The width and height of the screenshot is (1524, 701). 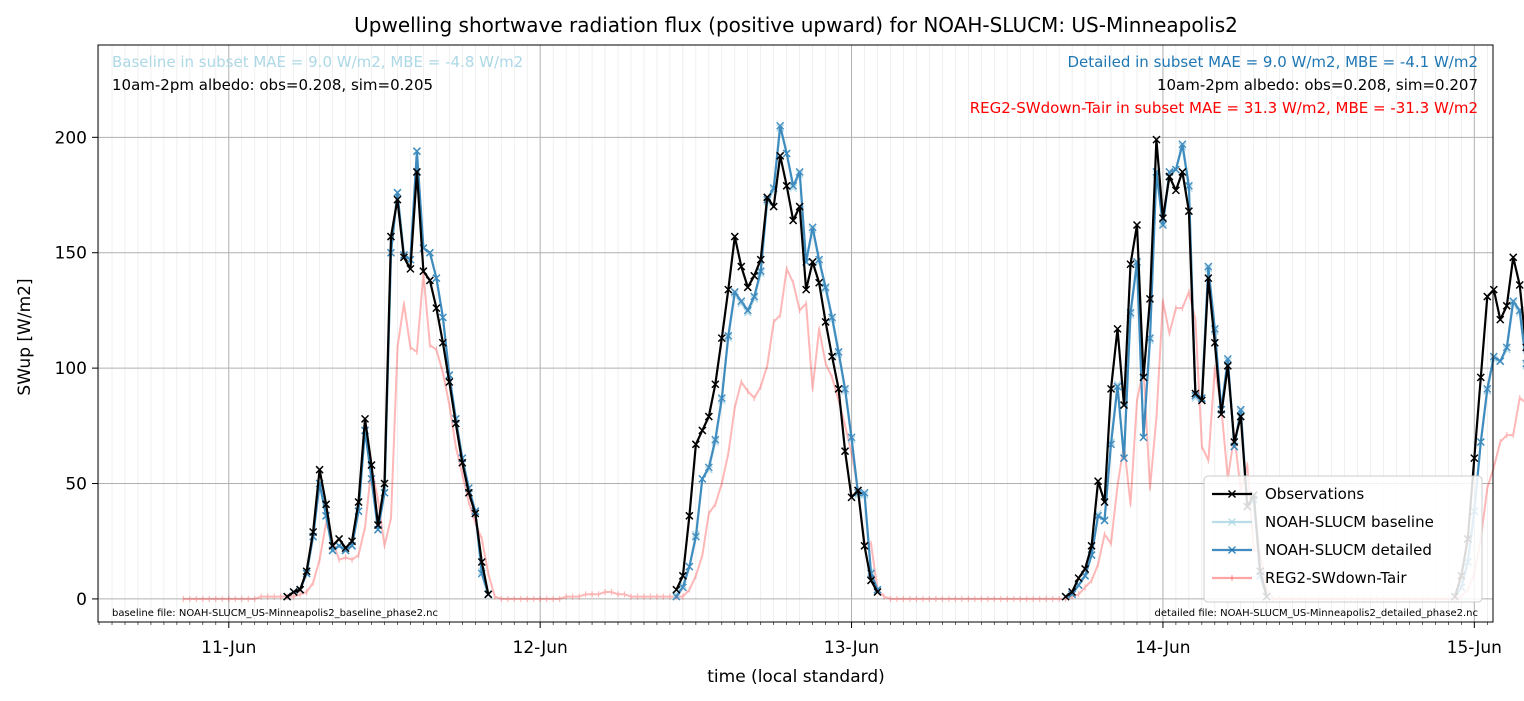 What do you see at coordinates (1348, 550) in the screenshot?
I see `legend-label-detailed: NOAH-SLUCM detailed` at bounding box center [1348, 550].